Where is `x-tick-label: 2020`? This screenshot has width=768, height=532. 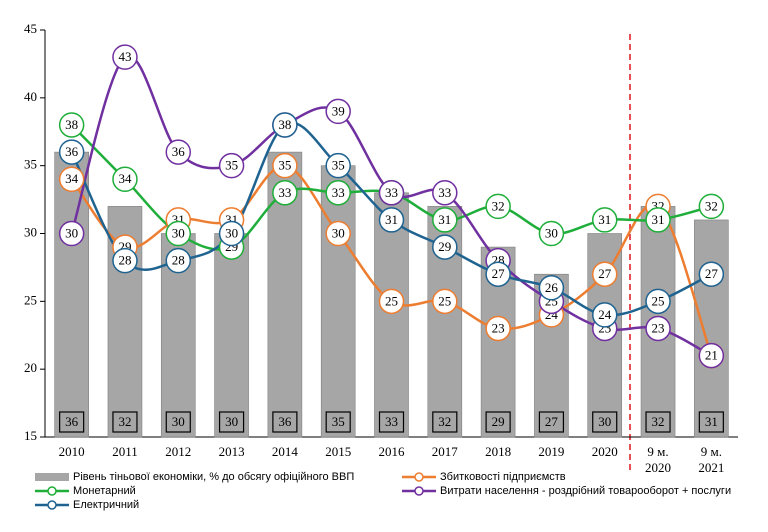
x-tick-label: 2020 is located at coordinates (605, 451).